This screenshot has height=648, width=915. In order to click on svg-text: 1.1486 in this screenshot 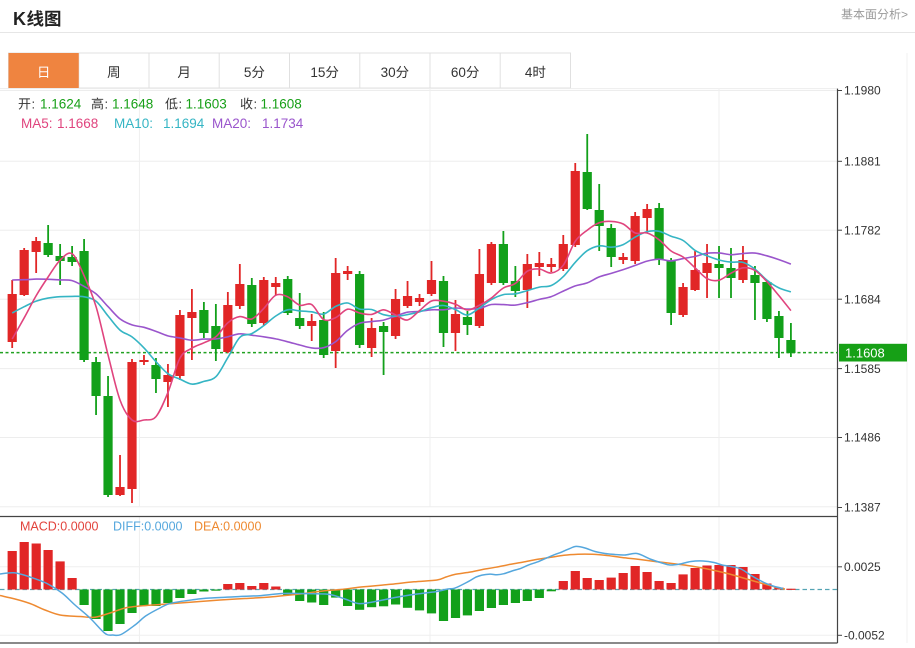, I will do `click(862, 438)`.